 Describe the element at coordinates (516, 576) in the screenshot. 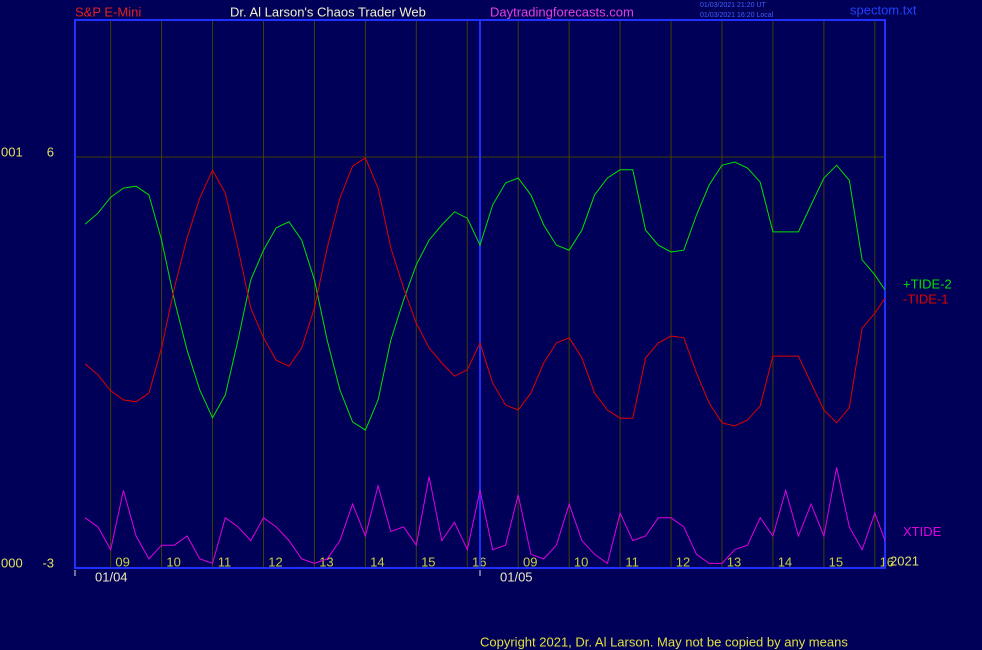

I see `date-label: 01/05` at that location.